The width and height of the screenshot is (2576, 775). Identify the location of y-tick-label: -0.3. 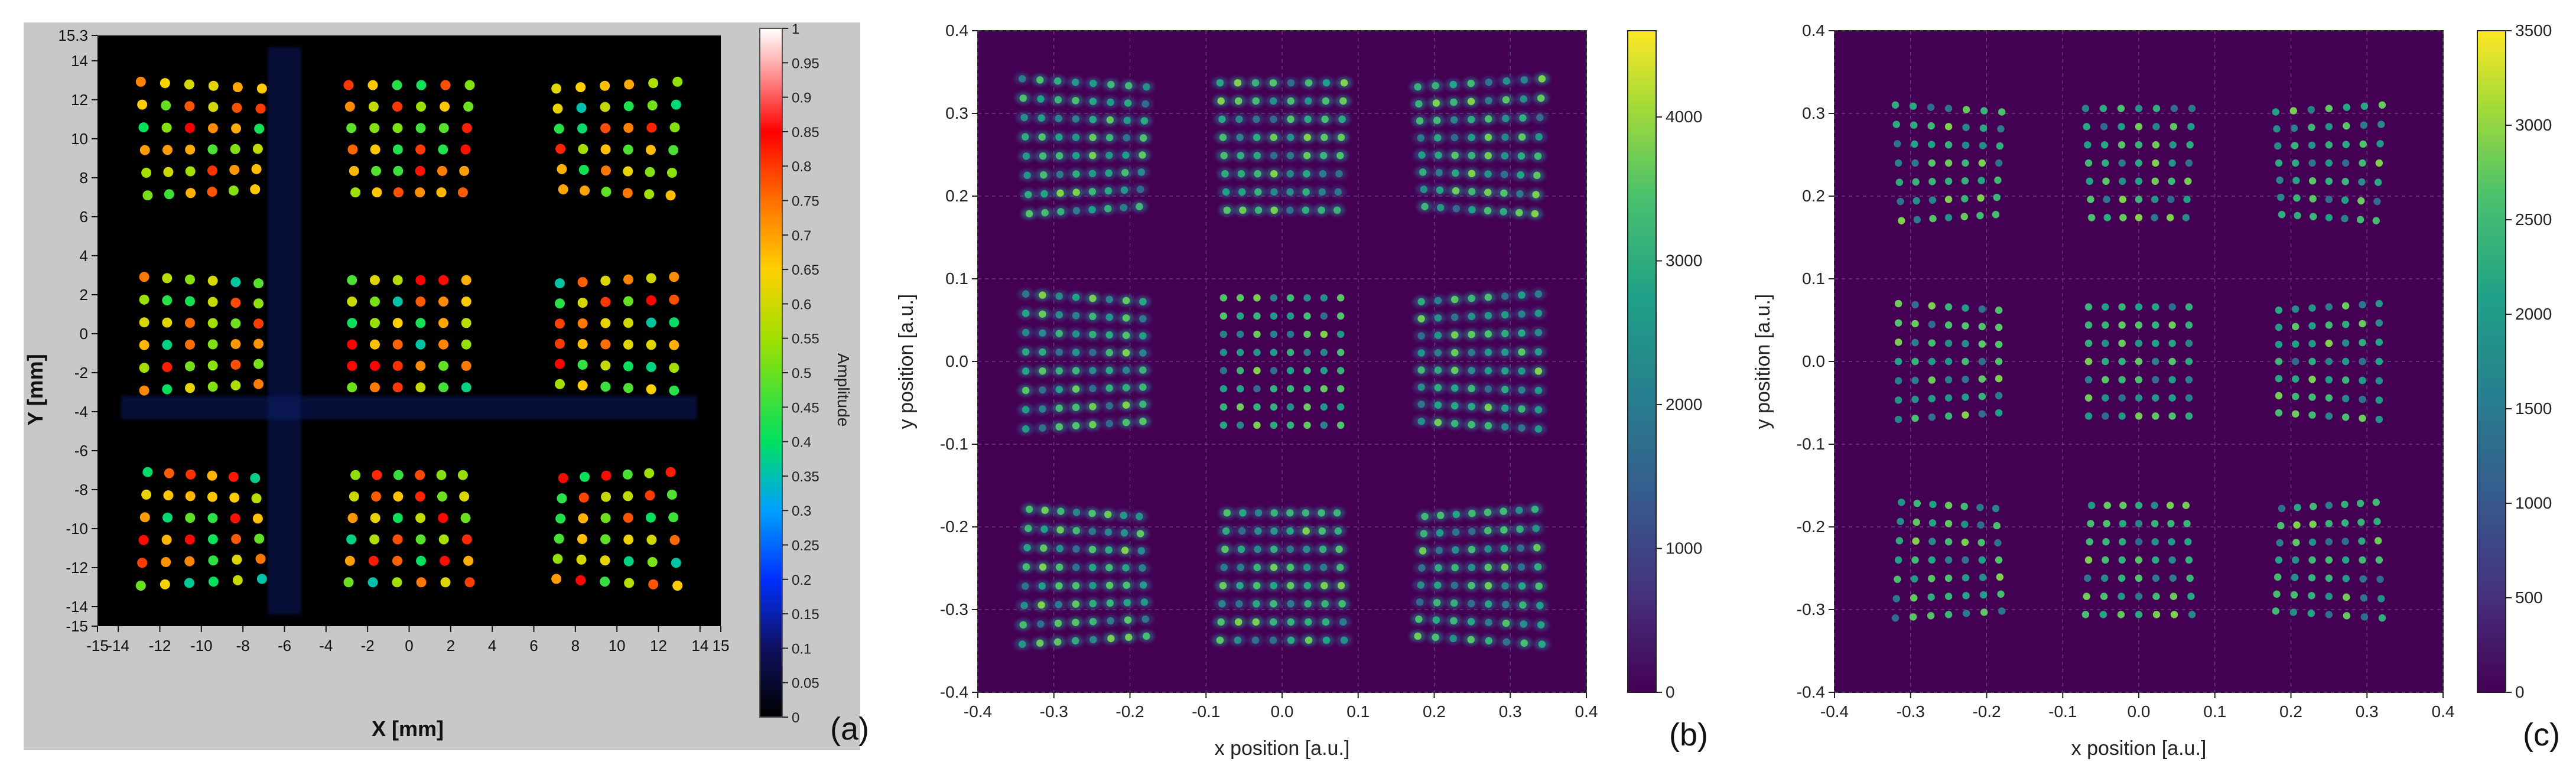
(954, 609).